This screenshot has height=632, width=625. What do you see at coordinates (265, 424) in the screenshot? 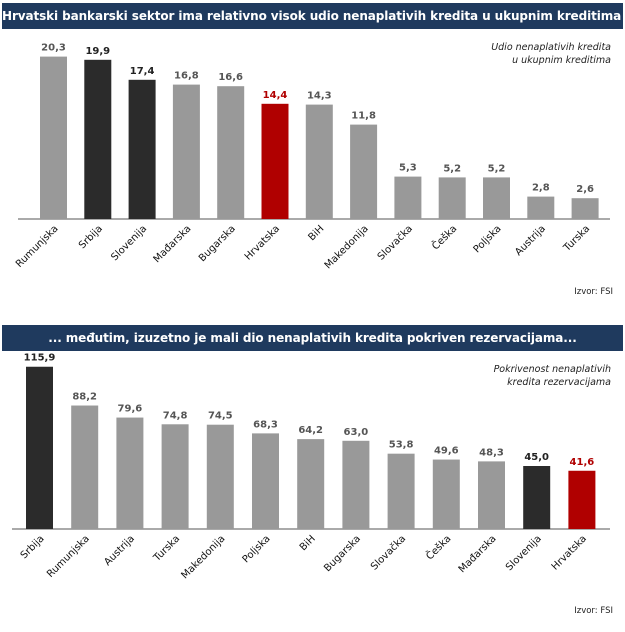
I see `data-label: 68,3` at bounding box center [265, 424].